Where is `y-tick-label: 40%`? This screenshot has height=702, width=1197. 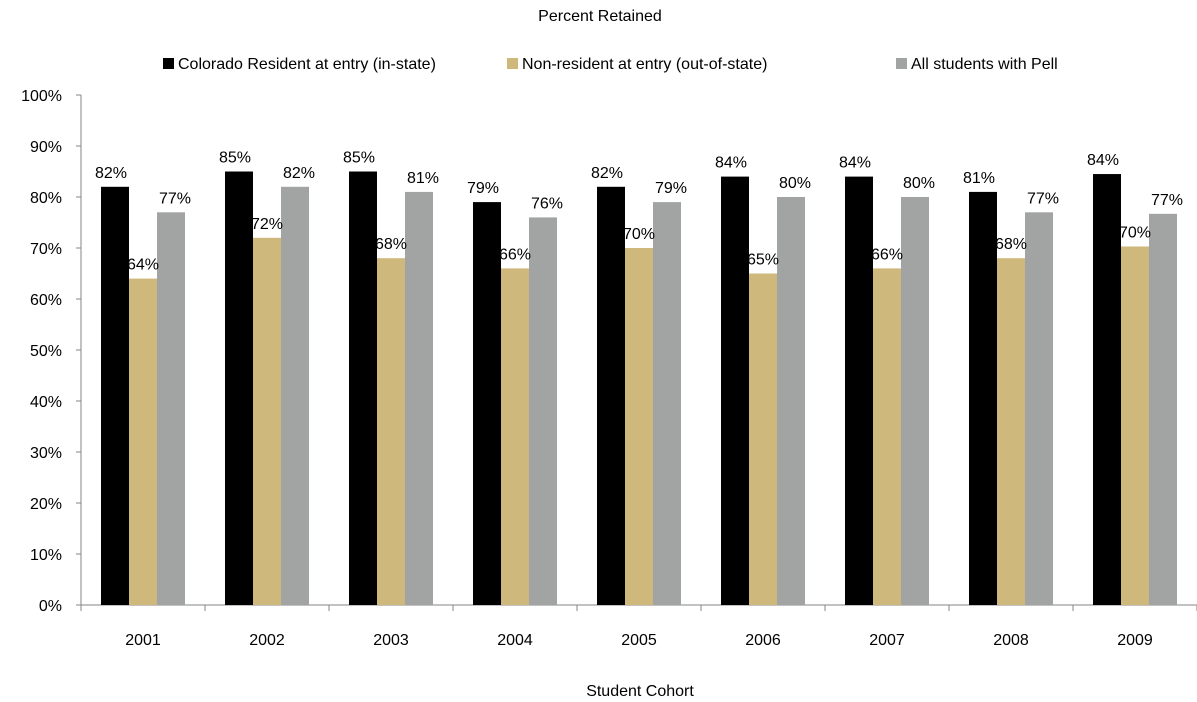
y-tick-label: 40% is located at coordinates (46, 402).